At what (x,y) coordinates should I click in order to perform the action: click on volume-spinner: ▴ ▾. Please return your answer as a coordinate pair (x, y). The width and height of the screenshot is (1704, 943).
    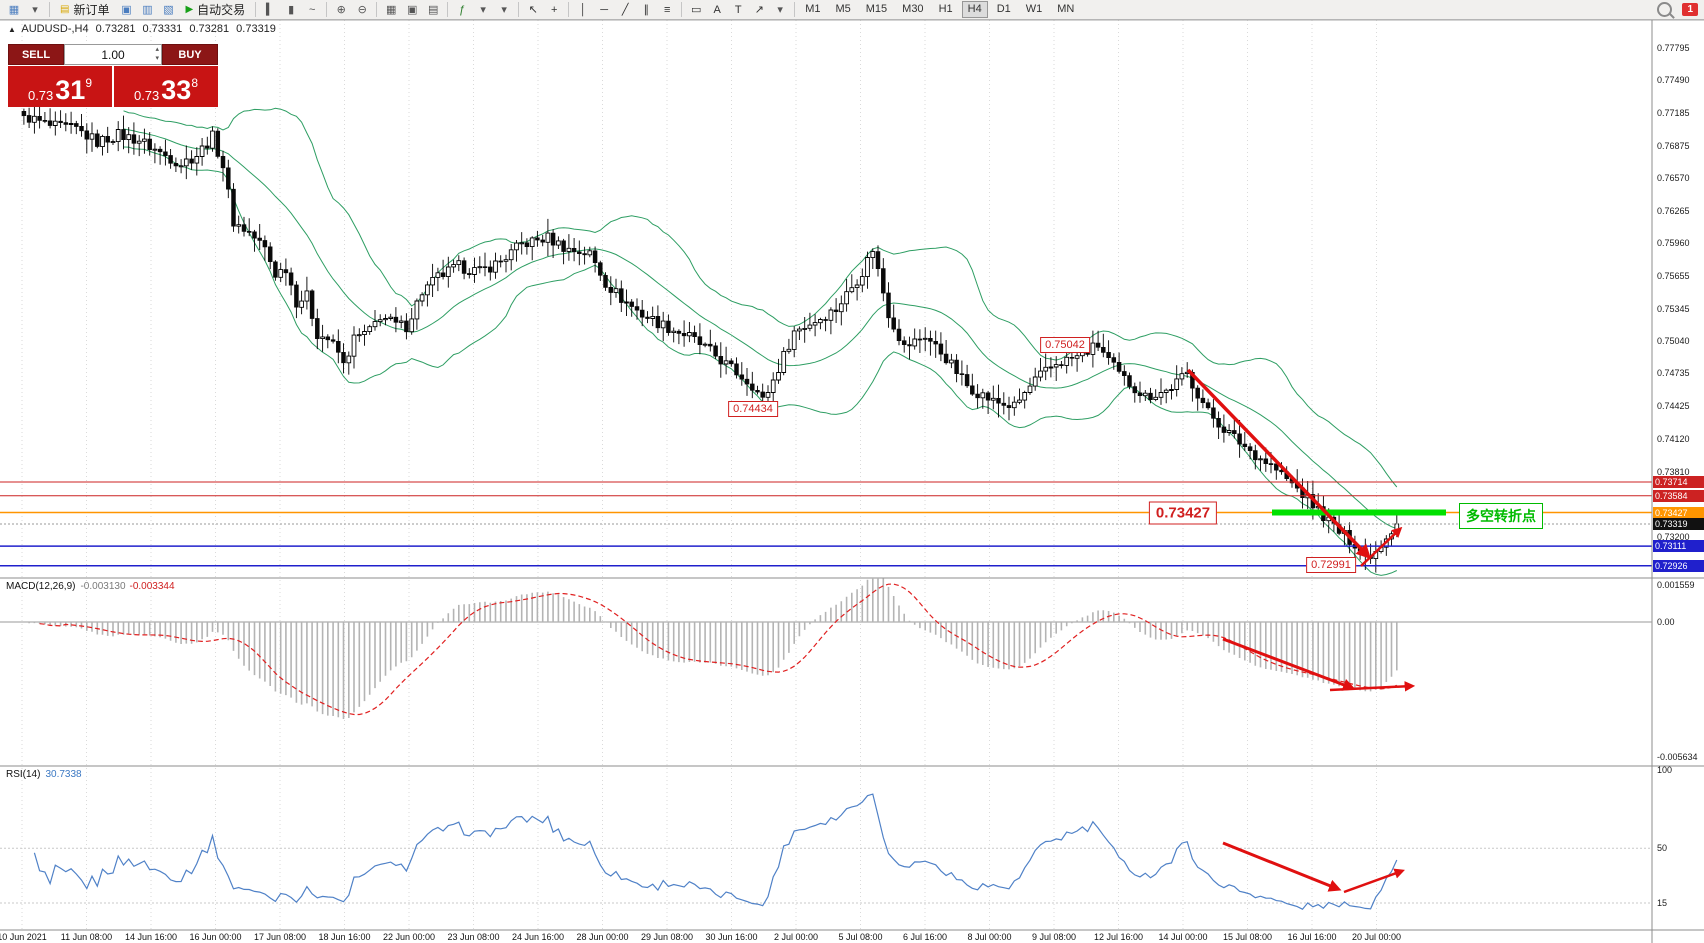
    Looking at the image, I should click on (157, 54).